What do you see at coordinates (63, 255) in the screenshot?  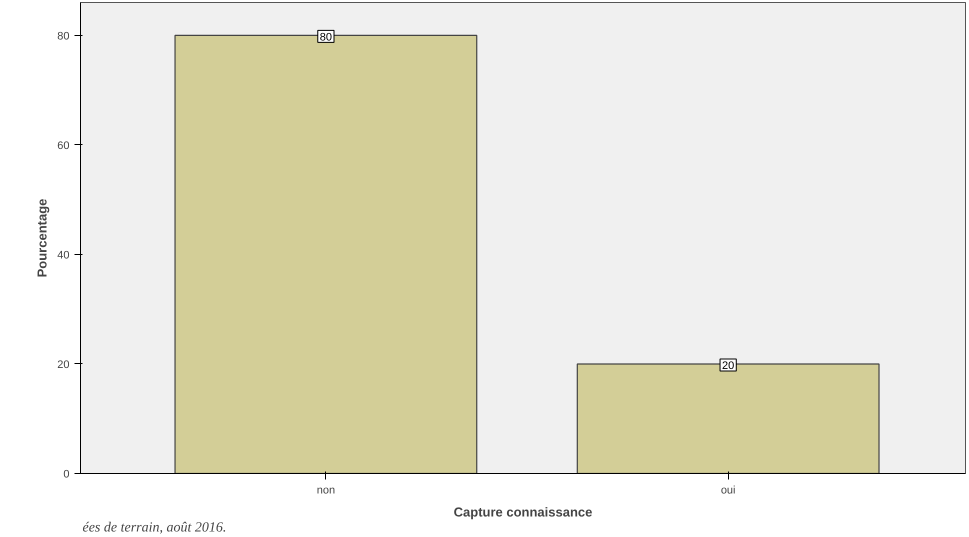 I see `y-tick-label: 40` at bounding box center [63, 255].